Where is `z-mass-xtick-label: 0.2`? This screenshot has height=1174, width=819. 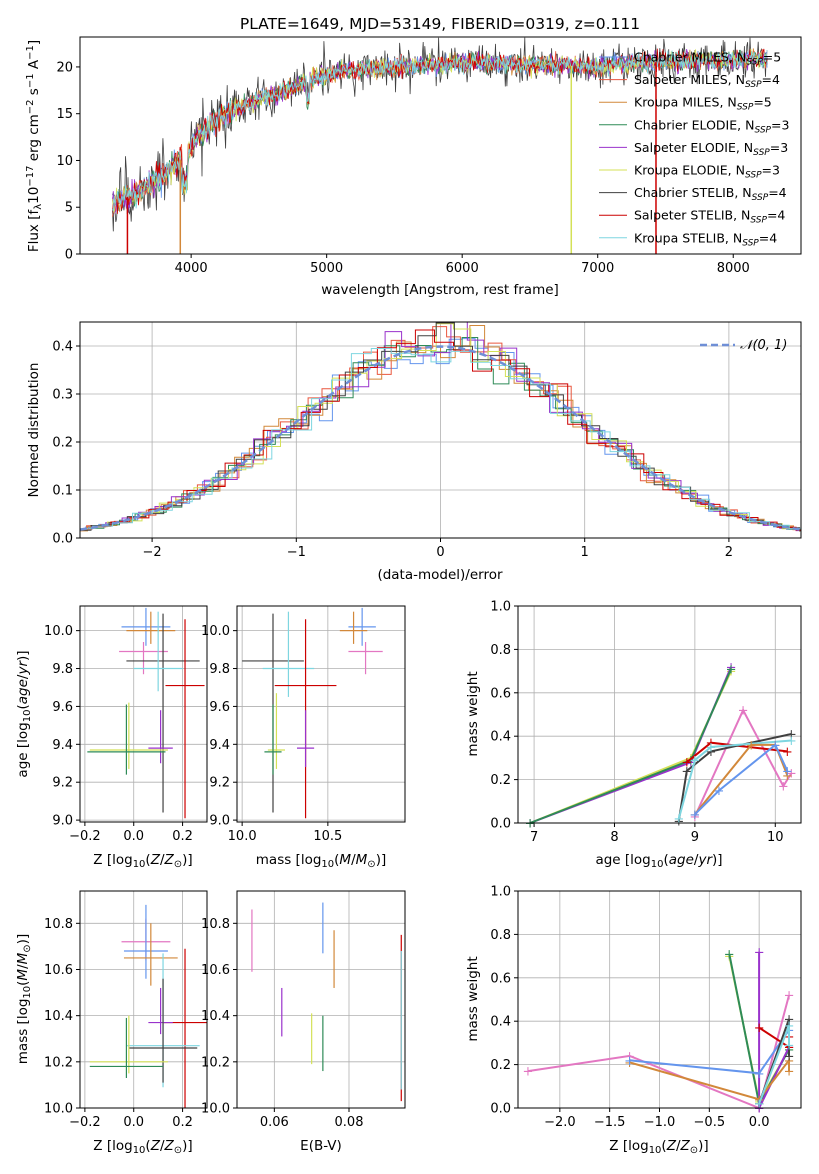
z-mass-xtick-label: 0.2 is located at coordinates (182, 1122).